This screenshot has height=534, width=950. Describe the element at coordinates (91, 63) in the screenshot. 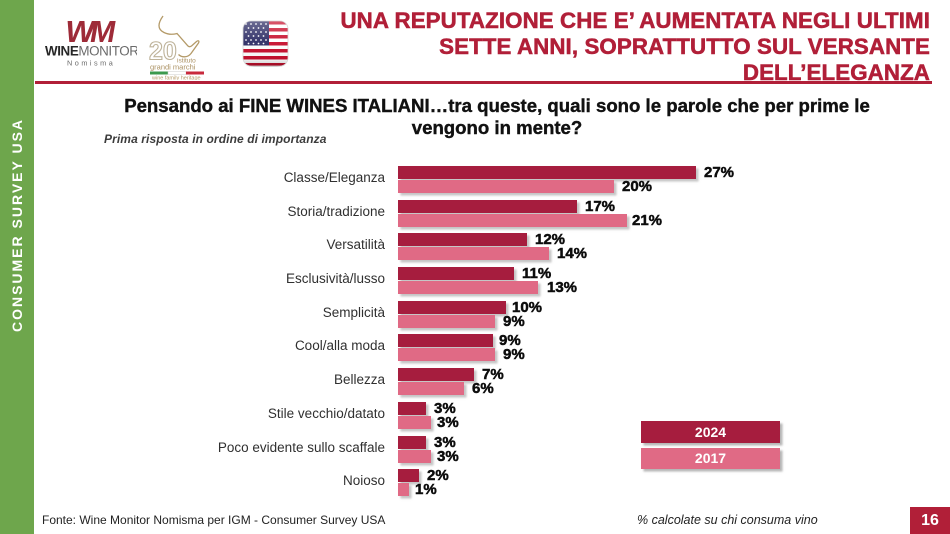

I see `svg-text: Nomisma` at that location.